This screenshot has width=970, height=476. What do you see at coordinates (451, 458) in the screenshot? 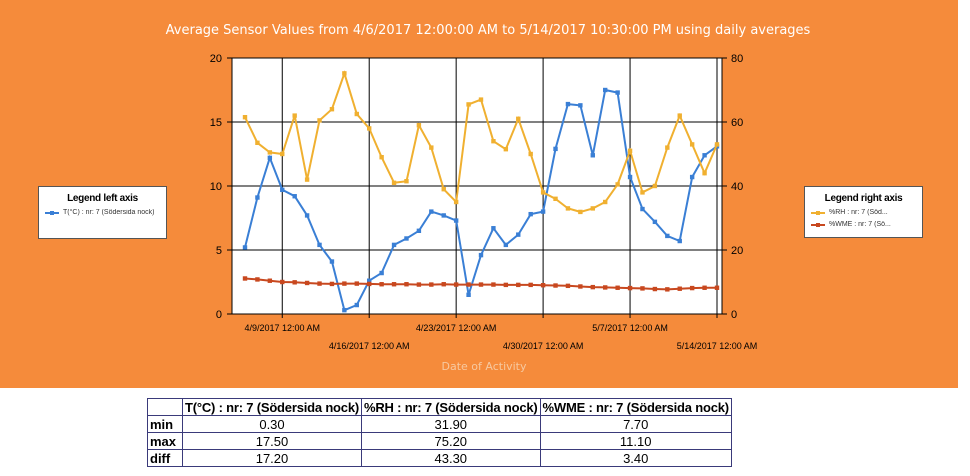
I see `stats-cell: 43.30` at bounding box center [451, 458].